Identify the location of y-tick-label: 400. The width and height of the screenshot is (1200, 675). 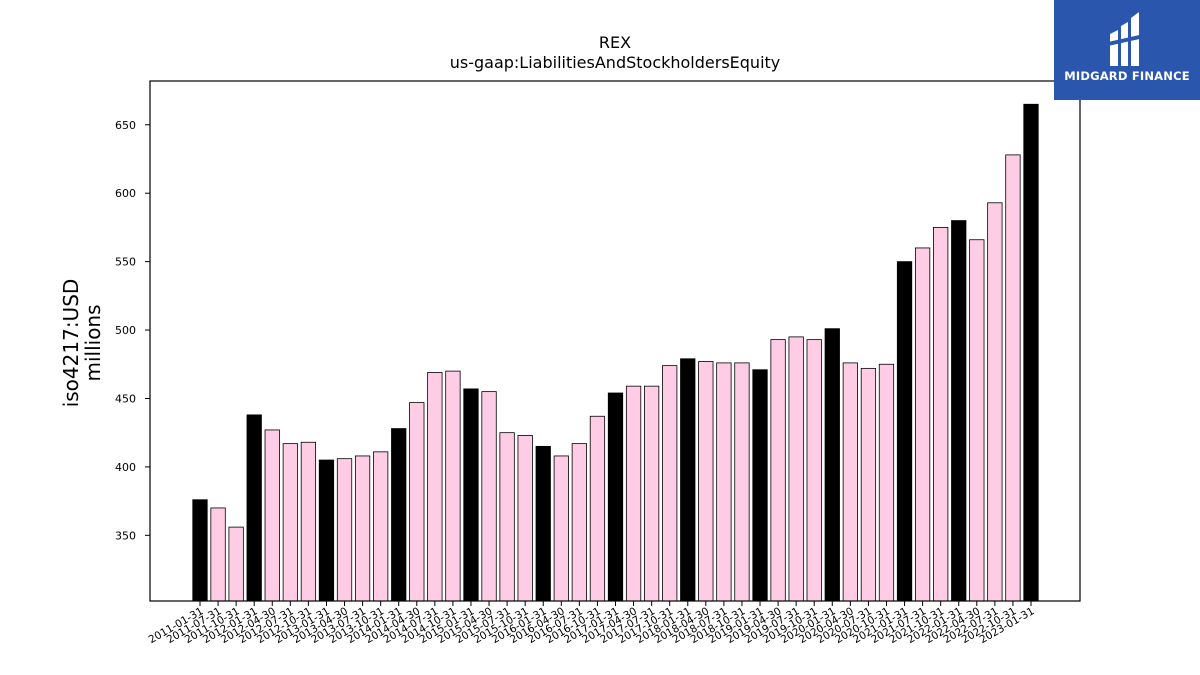
(125, 467).